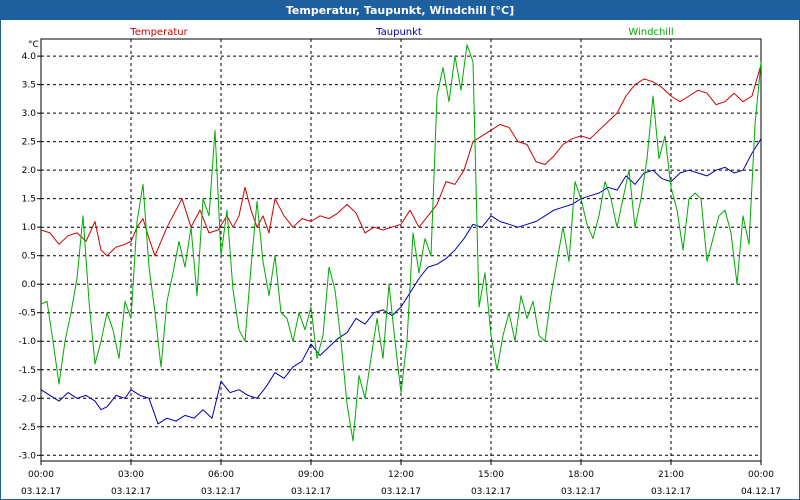 The width and height of the screenshot is (800, 500). What do you see at coordinates (27, 314) in the screenshot?
I see `y-tick-label: -0.5` at bounding box center [27, 314].